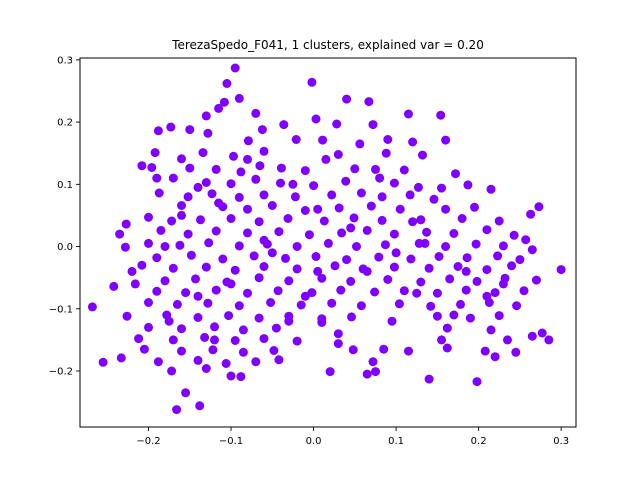  Describe the element at coordinates (61, 371) in the screenshot. I see `y-tick-label: −0.2` at that location.